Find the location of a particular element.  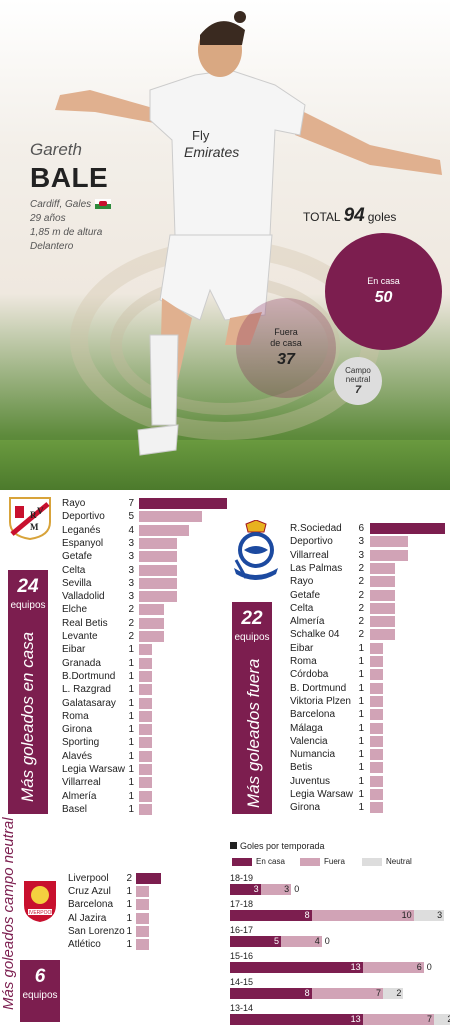

svg-text: Emirates is located at coordinates (211, 152).